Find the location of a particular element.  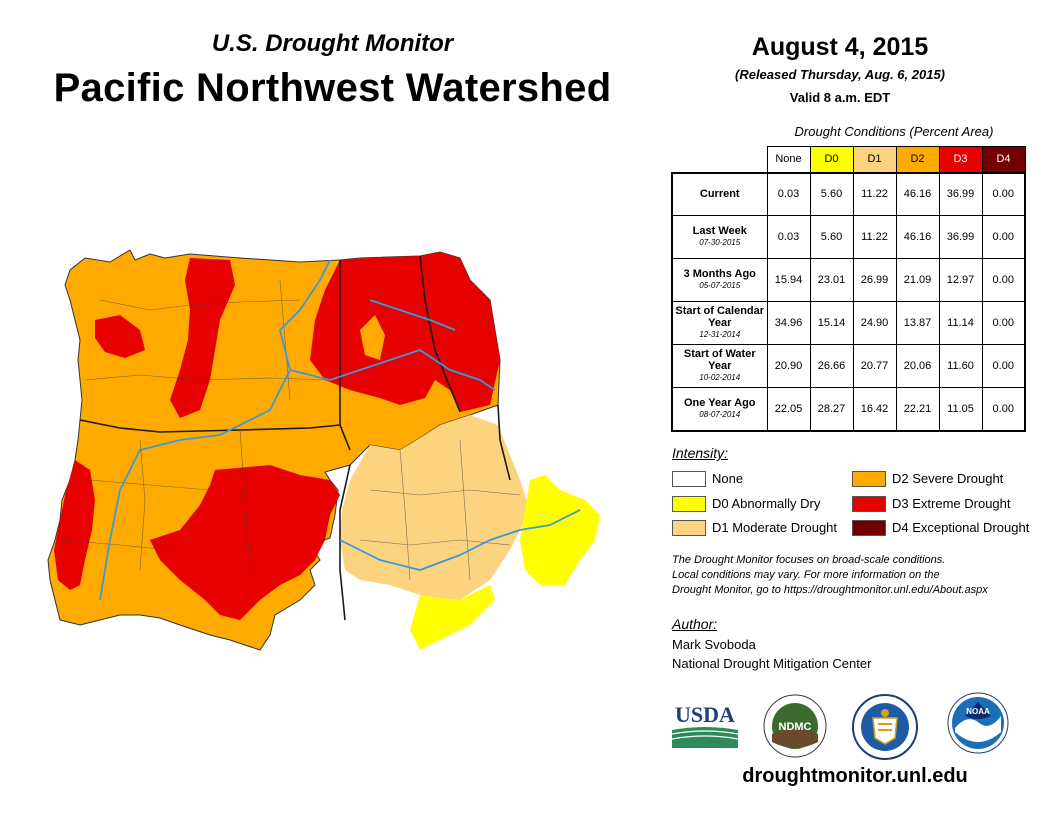

row-label-text: Start of Water Year is located at coordinates (719, 360).